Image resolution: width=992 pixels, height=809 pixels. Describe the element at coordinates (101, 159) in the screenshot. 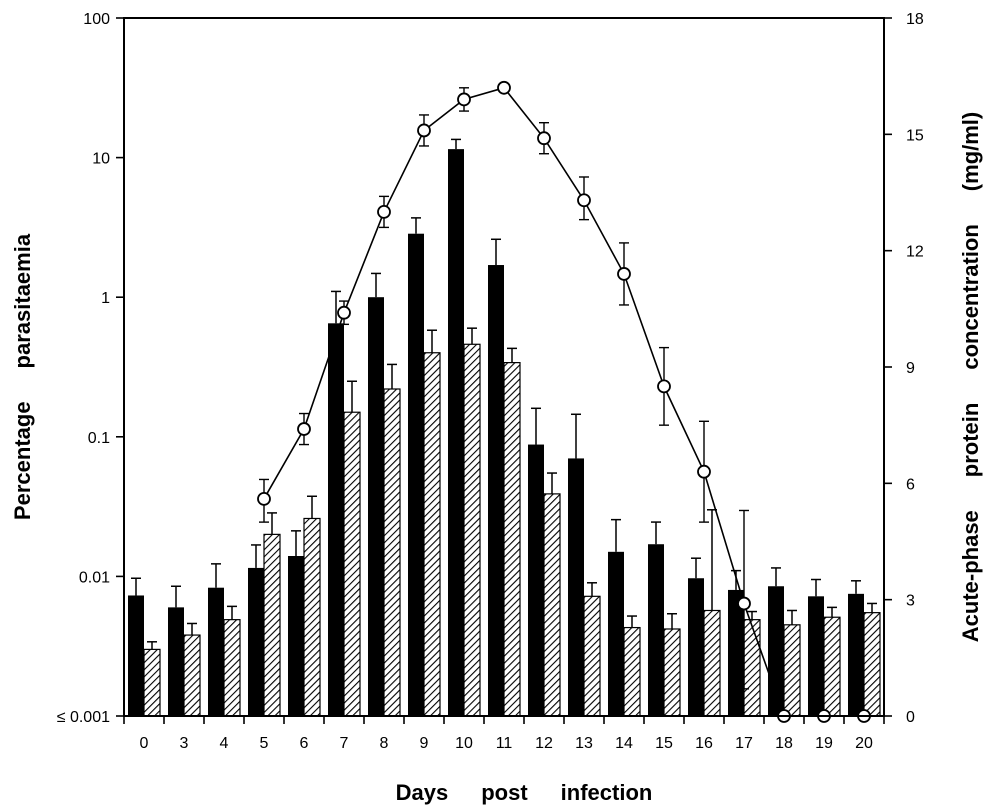

I see `left-tick-label: 10` at that location.